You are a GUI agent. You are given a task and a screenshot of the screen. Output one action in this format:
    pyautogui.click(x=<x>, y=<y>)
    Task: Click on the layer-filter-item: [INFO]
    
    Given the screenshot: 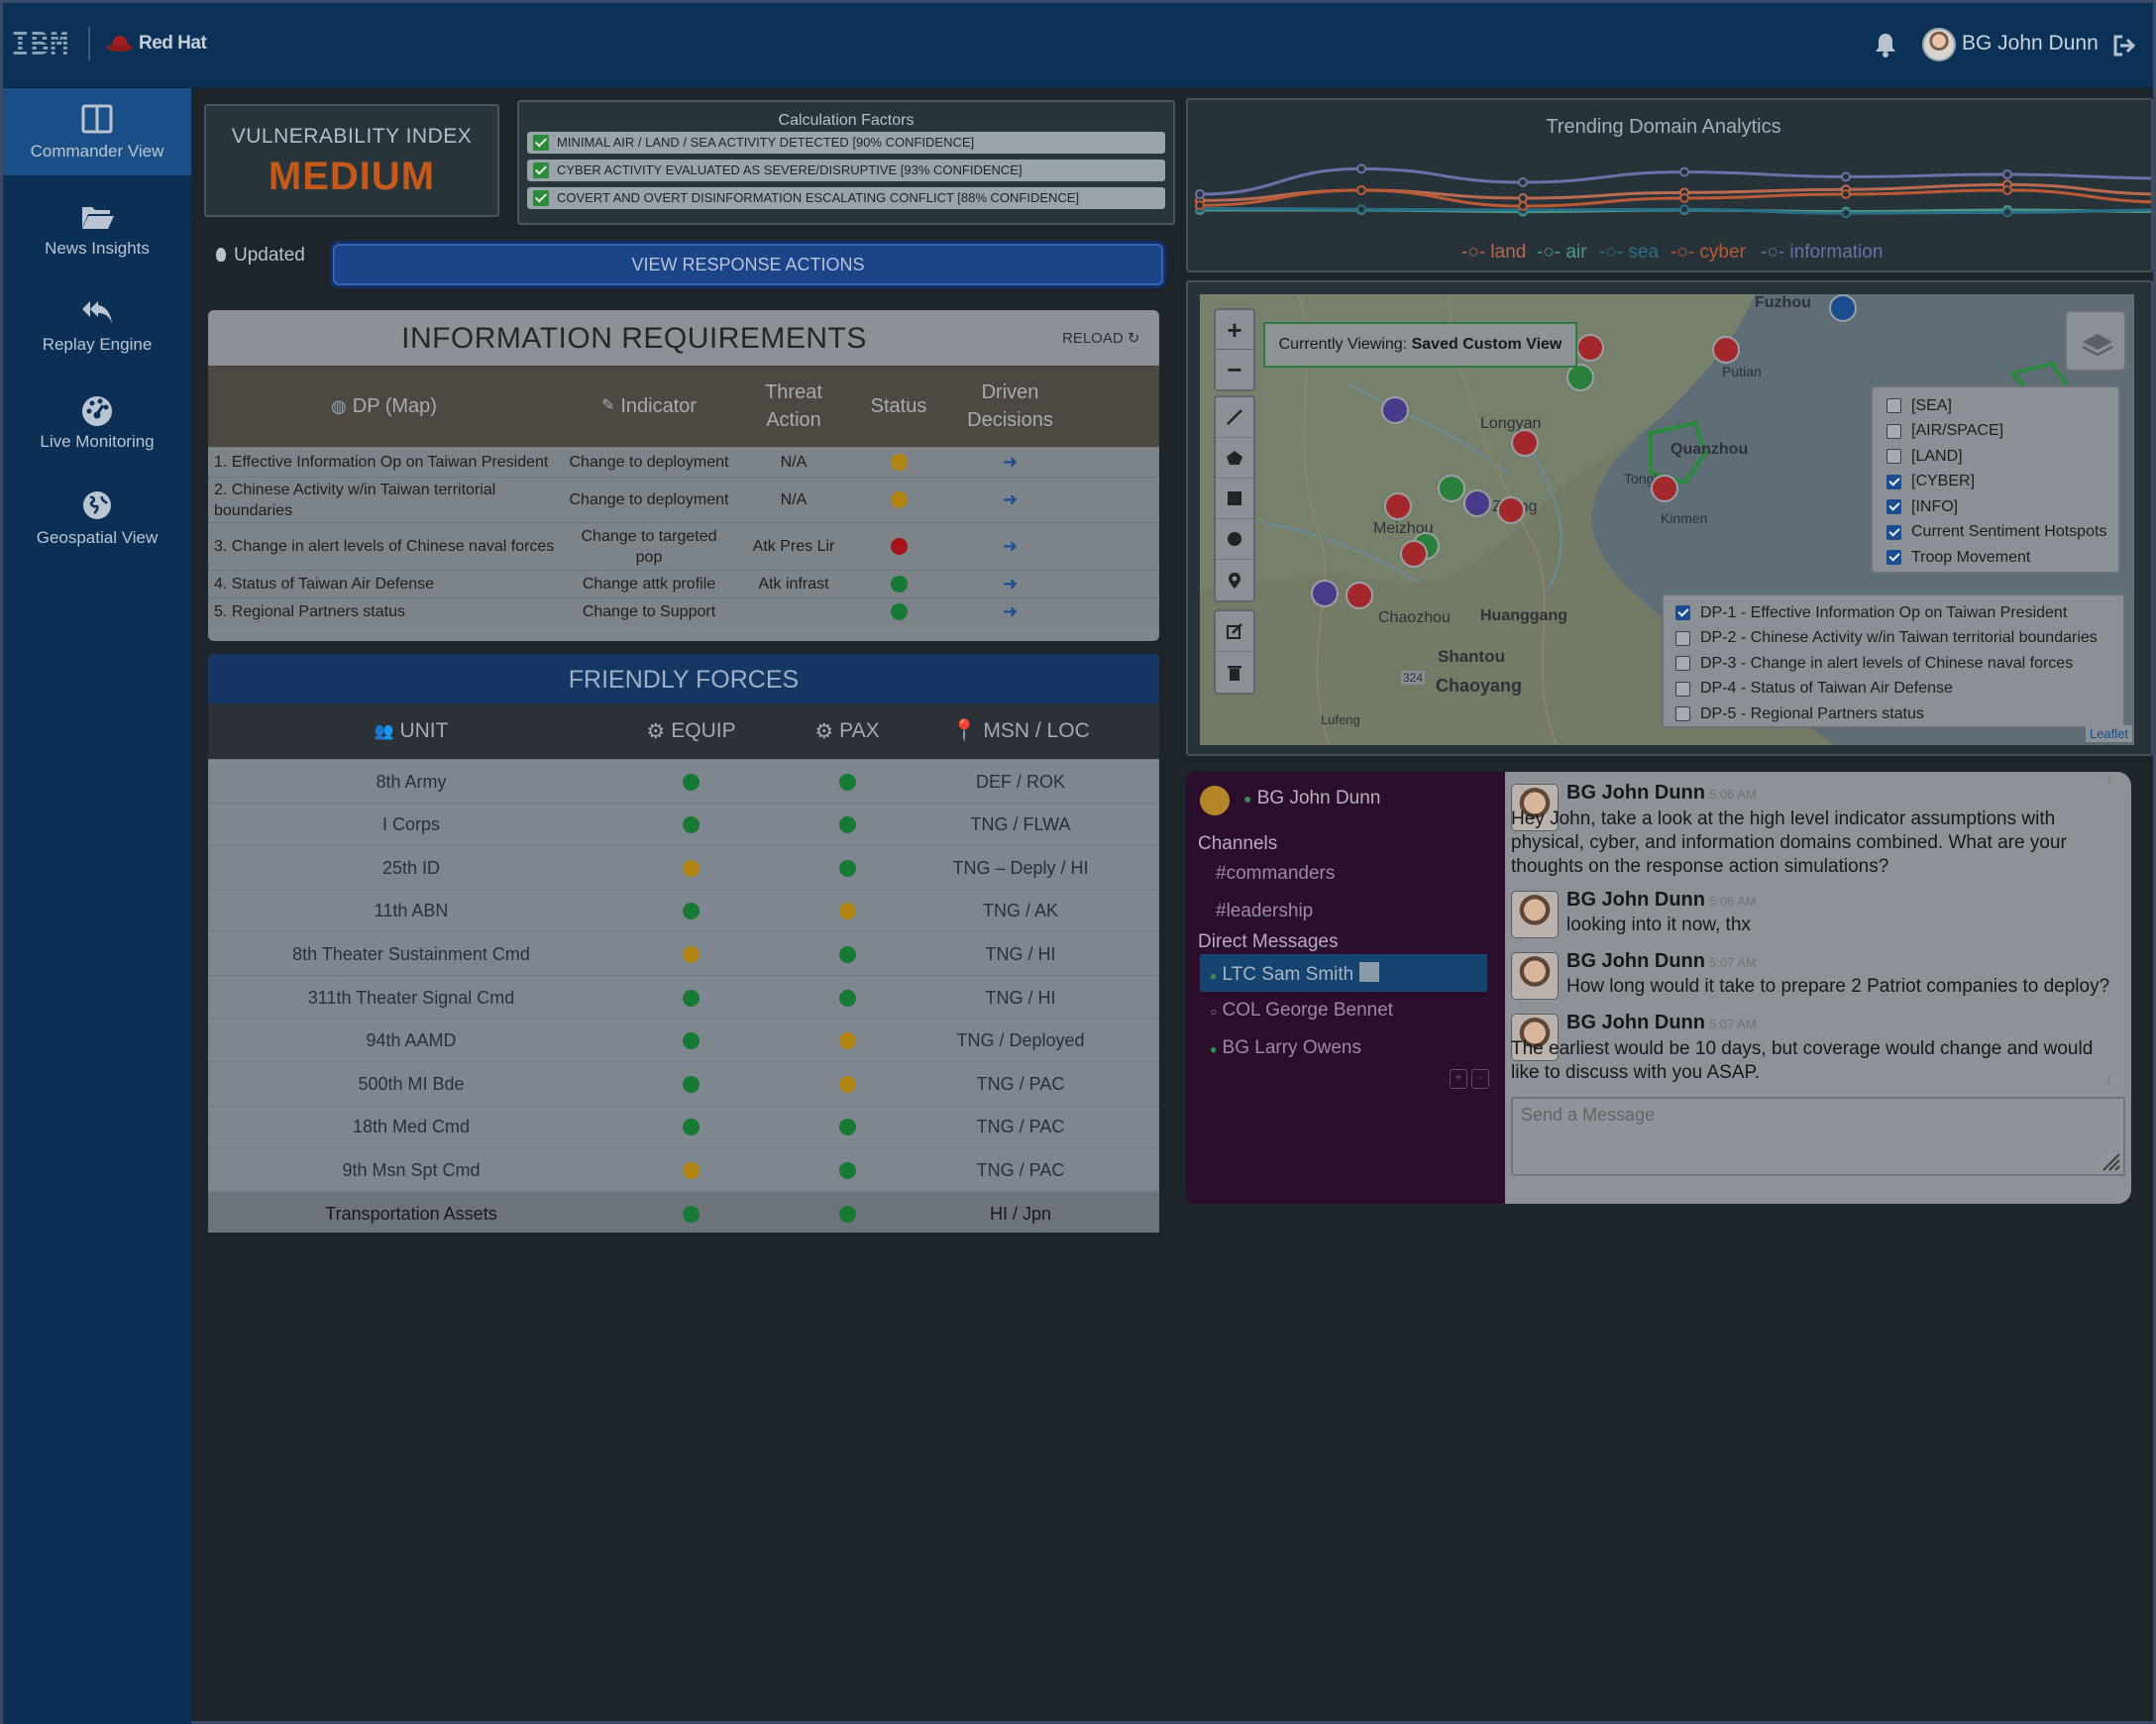 What is the action you would take?
    pyautogui.click(x=1996, y=507)
    